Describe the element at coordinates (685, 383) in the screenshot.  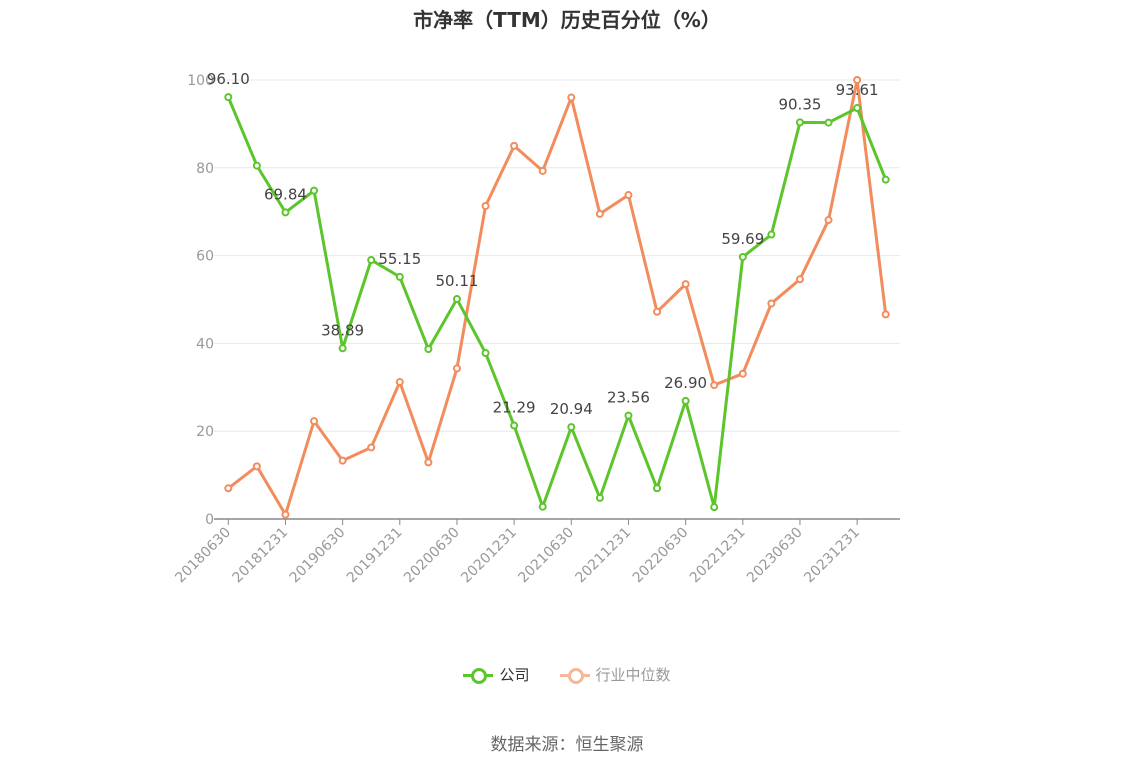
I see `data-label: 26.90` at that location.